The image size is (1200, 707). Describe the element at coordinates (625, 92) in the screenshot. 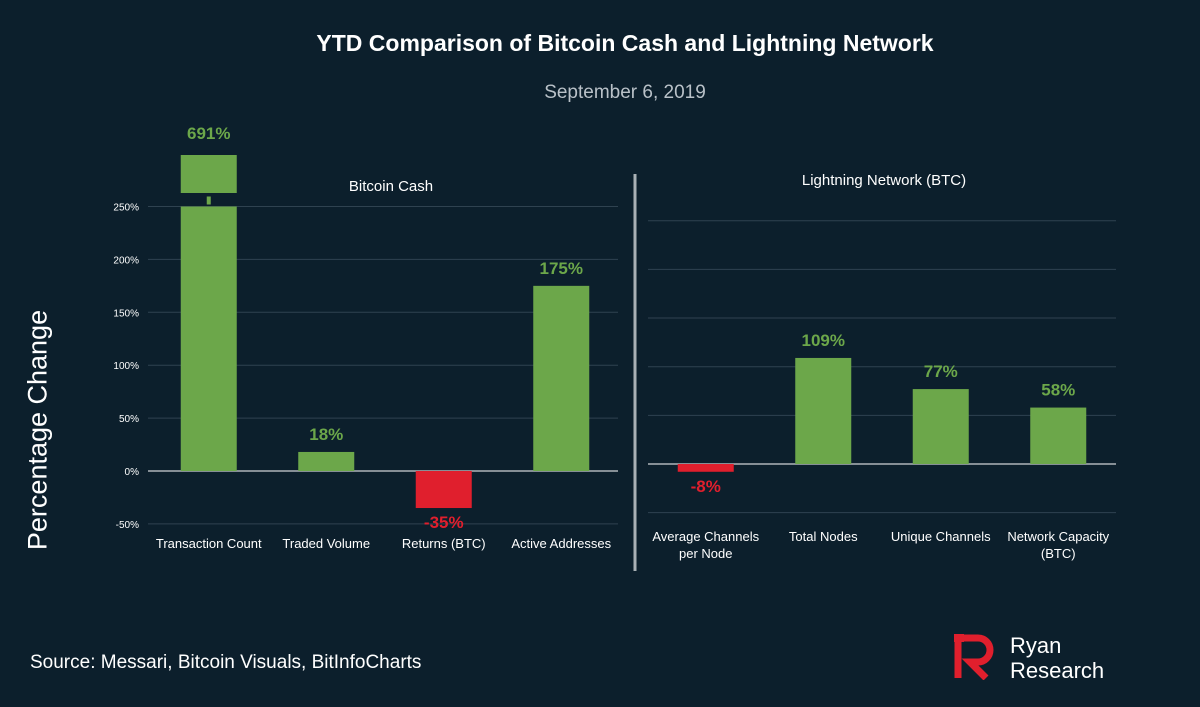

I see `chart-subtitle: September 6, 2019` at that location.